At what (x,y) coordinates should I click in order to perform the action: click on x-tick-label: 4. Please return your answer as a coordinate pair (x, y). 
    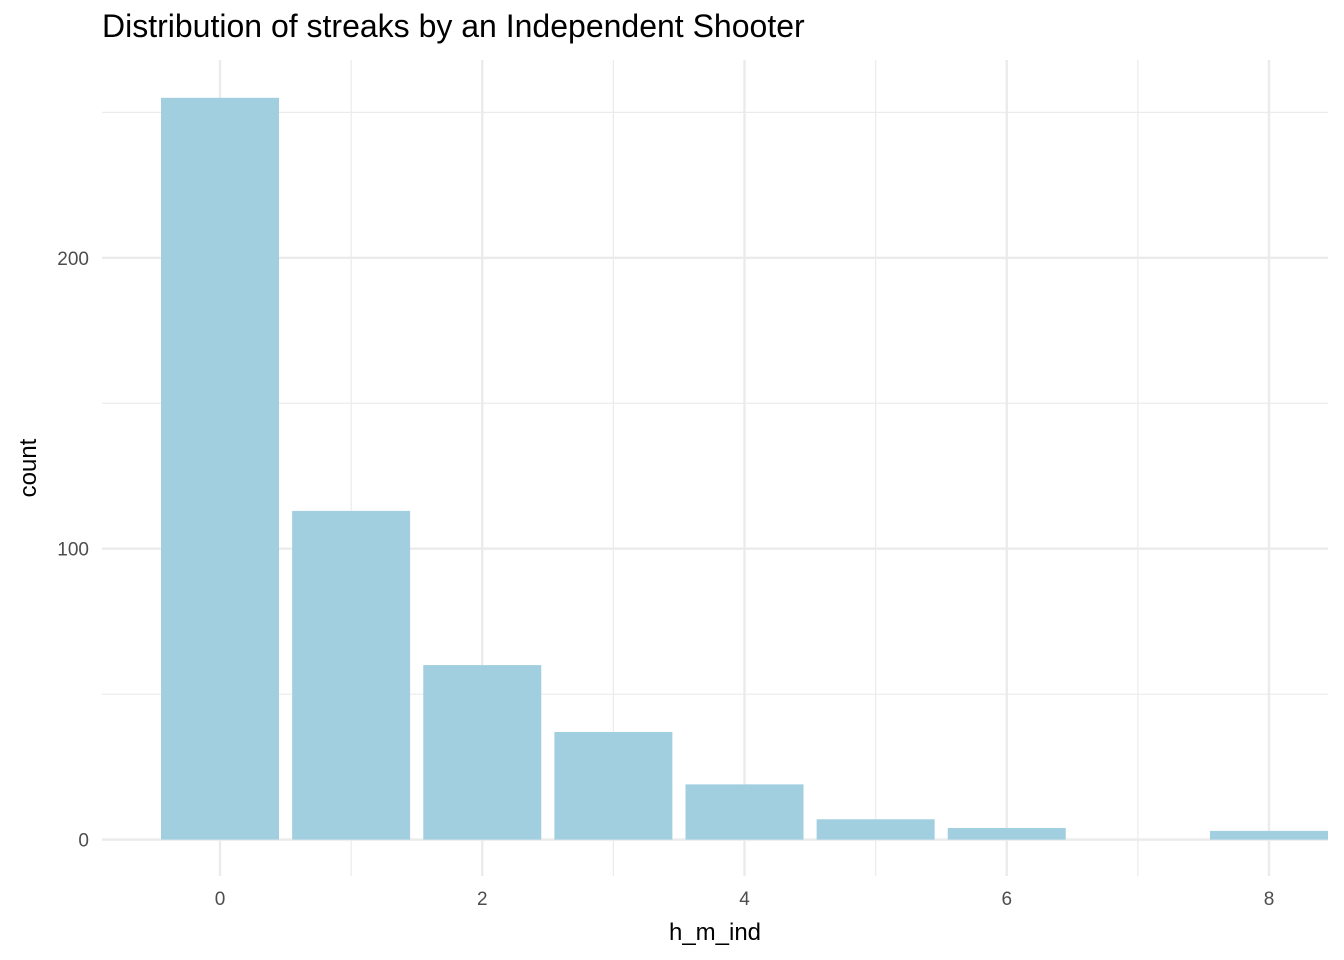
    Looking at the image, I should click on (744, 899).